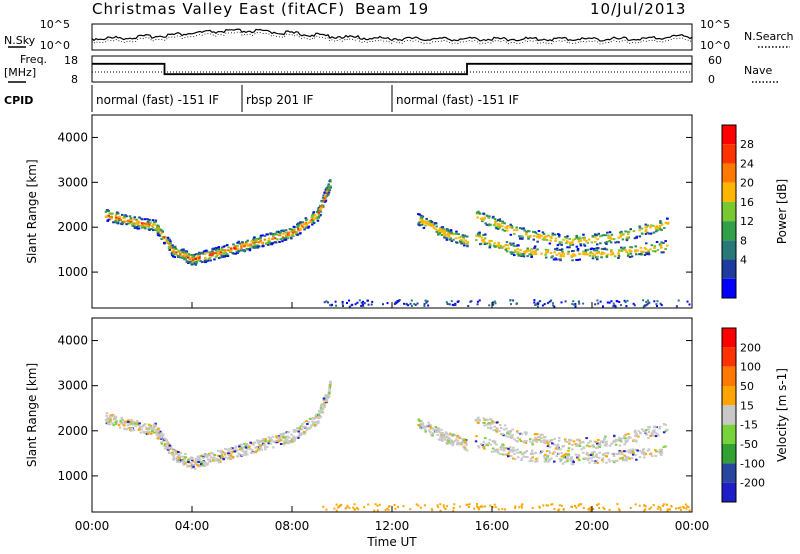  I want to click on velocity-colorbar-tick: 100, so click(750, 367).